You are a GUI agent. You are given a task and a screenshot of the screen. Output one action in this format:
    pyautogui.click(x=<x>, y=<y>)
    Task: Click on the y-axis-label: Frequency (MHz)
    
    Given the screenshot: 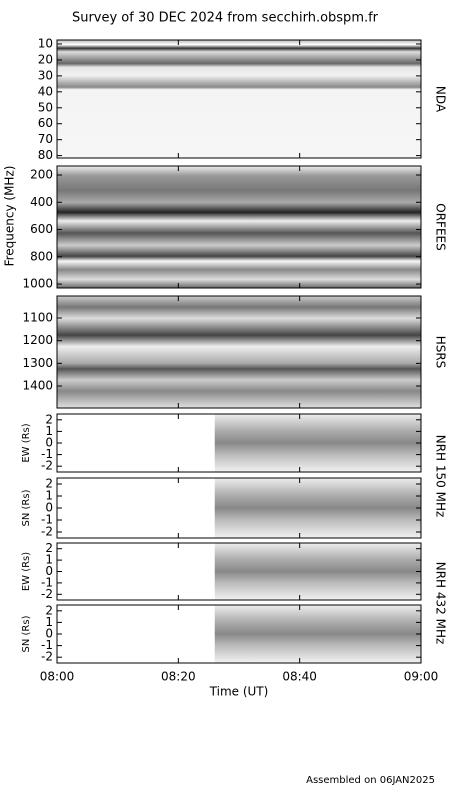 What is the action you would take?
    pyautogui.click(x=10, y=216)
    